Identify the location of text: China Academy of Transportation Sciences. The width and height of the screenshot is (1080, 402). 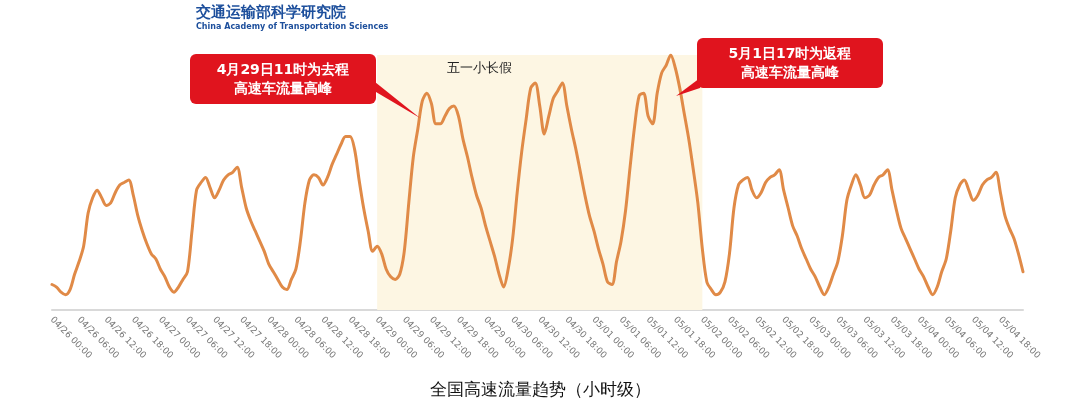
(292, 26).